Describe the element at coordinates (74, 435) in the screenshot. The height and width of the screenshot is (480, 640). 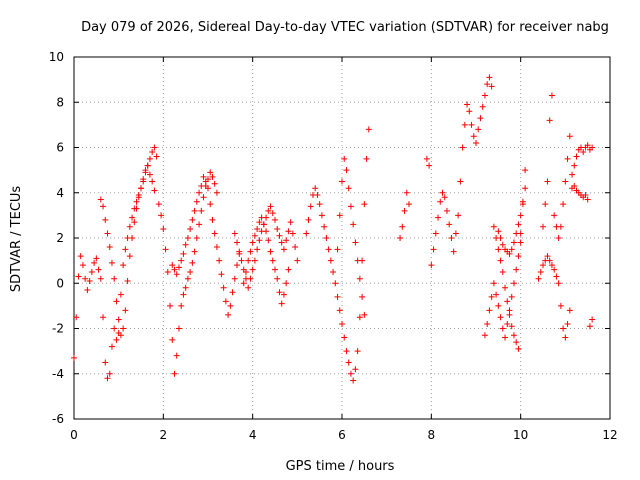
I see `x-tick-label: 0` at that location.